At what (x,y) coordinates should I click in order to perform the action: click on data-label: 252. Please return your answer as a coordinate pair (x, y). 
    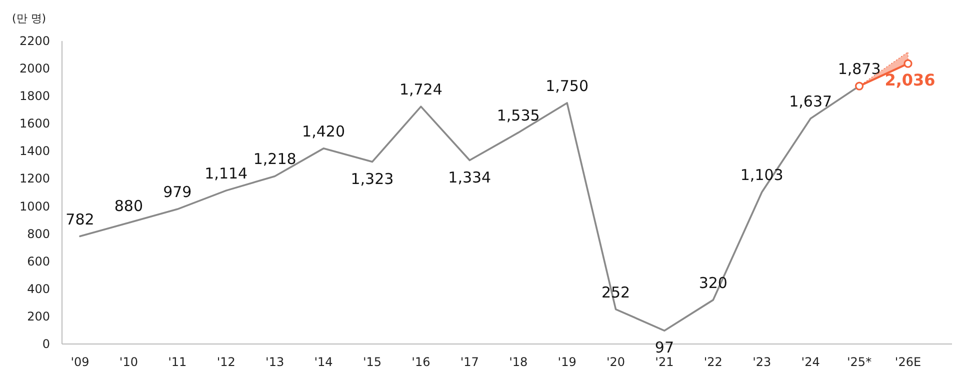
    Looking at the image, I should click on (615, 292).